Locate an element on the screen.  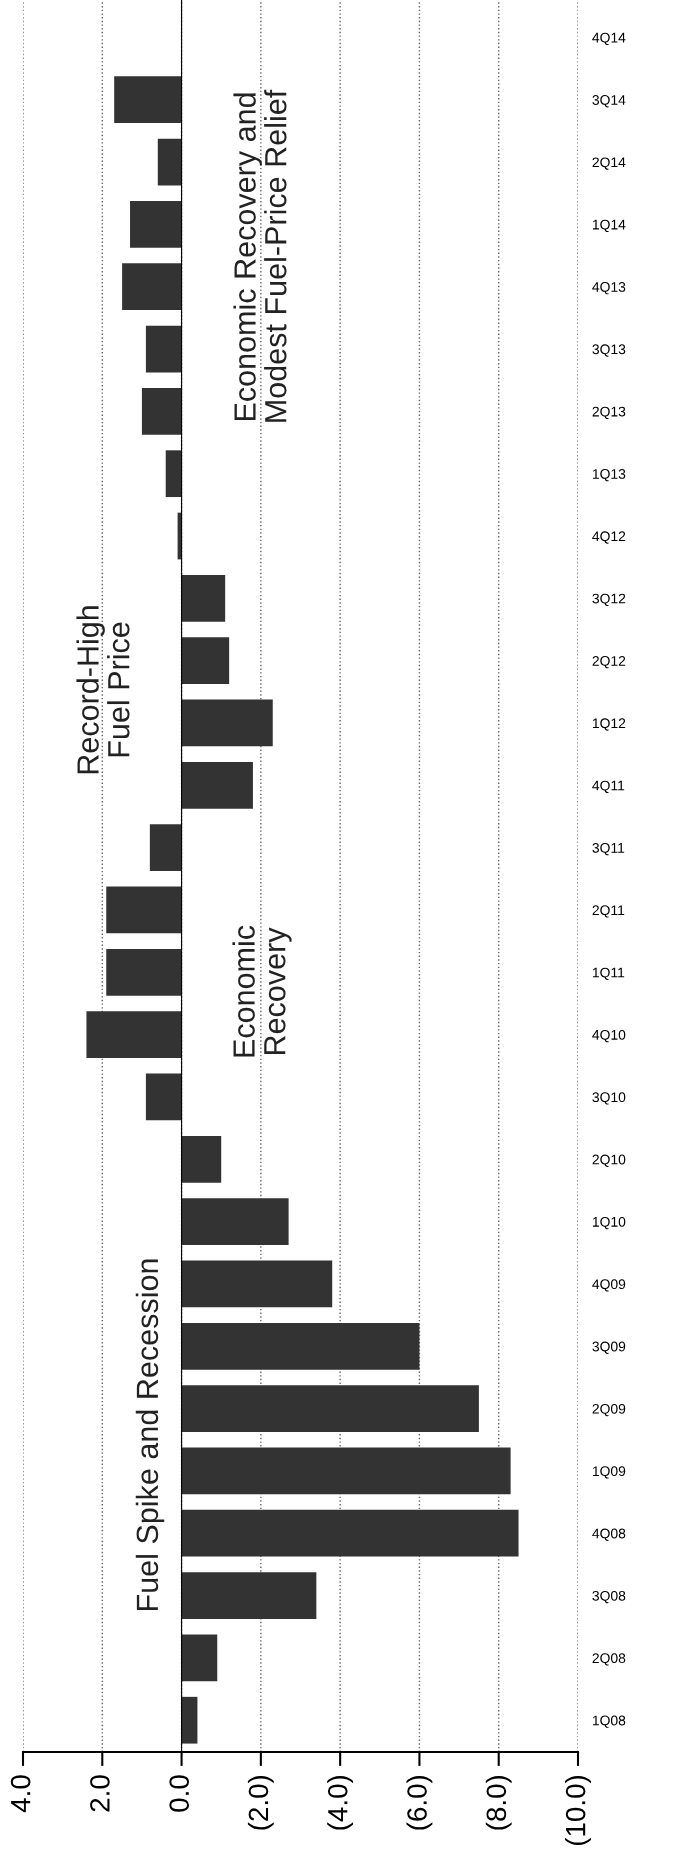
y-tick-label: 4Q13 is located at coordinates (609, 288).